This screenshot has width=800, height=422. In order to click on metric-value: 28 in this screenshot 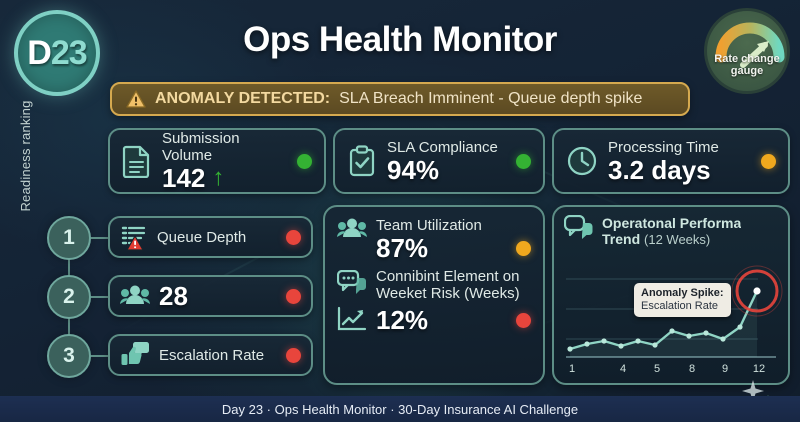, I will do `click(173, 296)`.